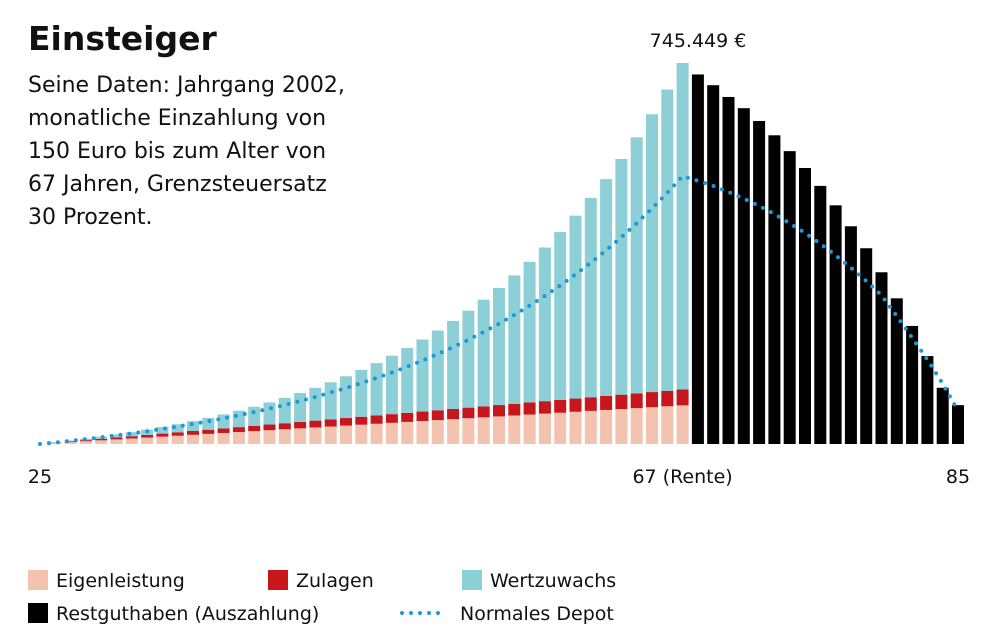 Image resolution: width=1000 pixels, height=643 pixels. Describe the element at coordinates (958, 477) in the screenshot. I see `x-tick-label: 85` at that location.